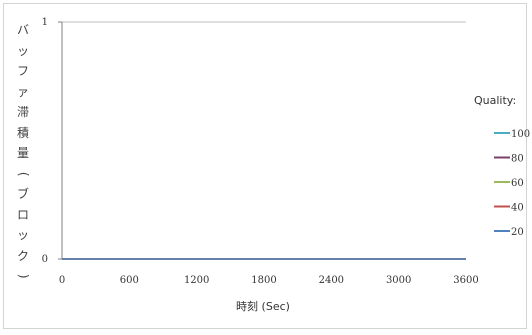 The image size is (532, 335). I want to click on x-tick-label-1: 600, so click(129, 280).